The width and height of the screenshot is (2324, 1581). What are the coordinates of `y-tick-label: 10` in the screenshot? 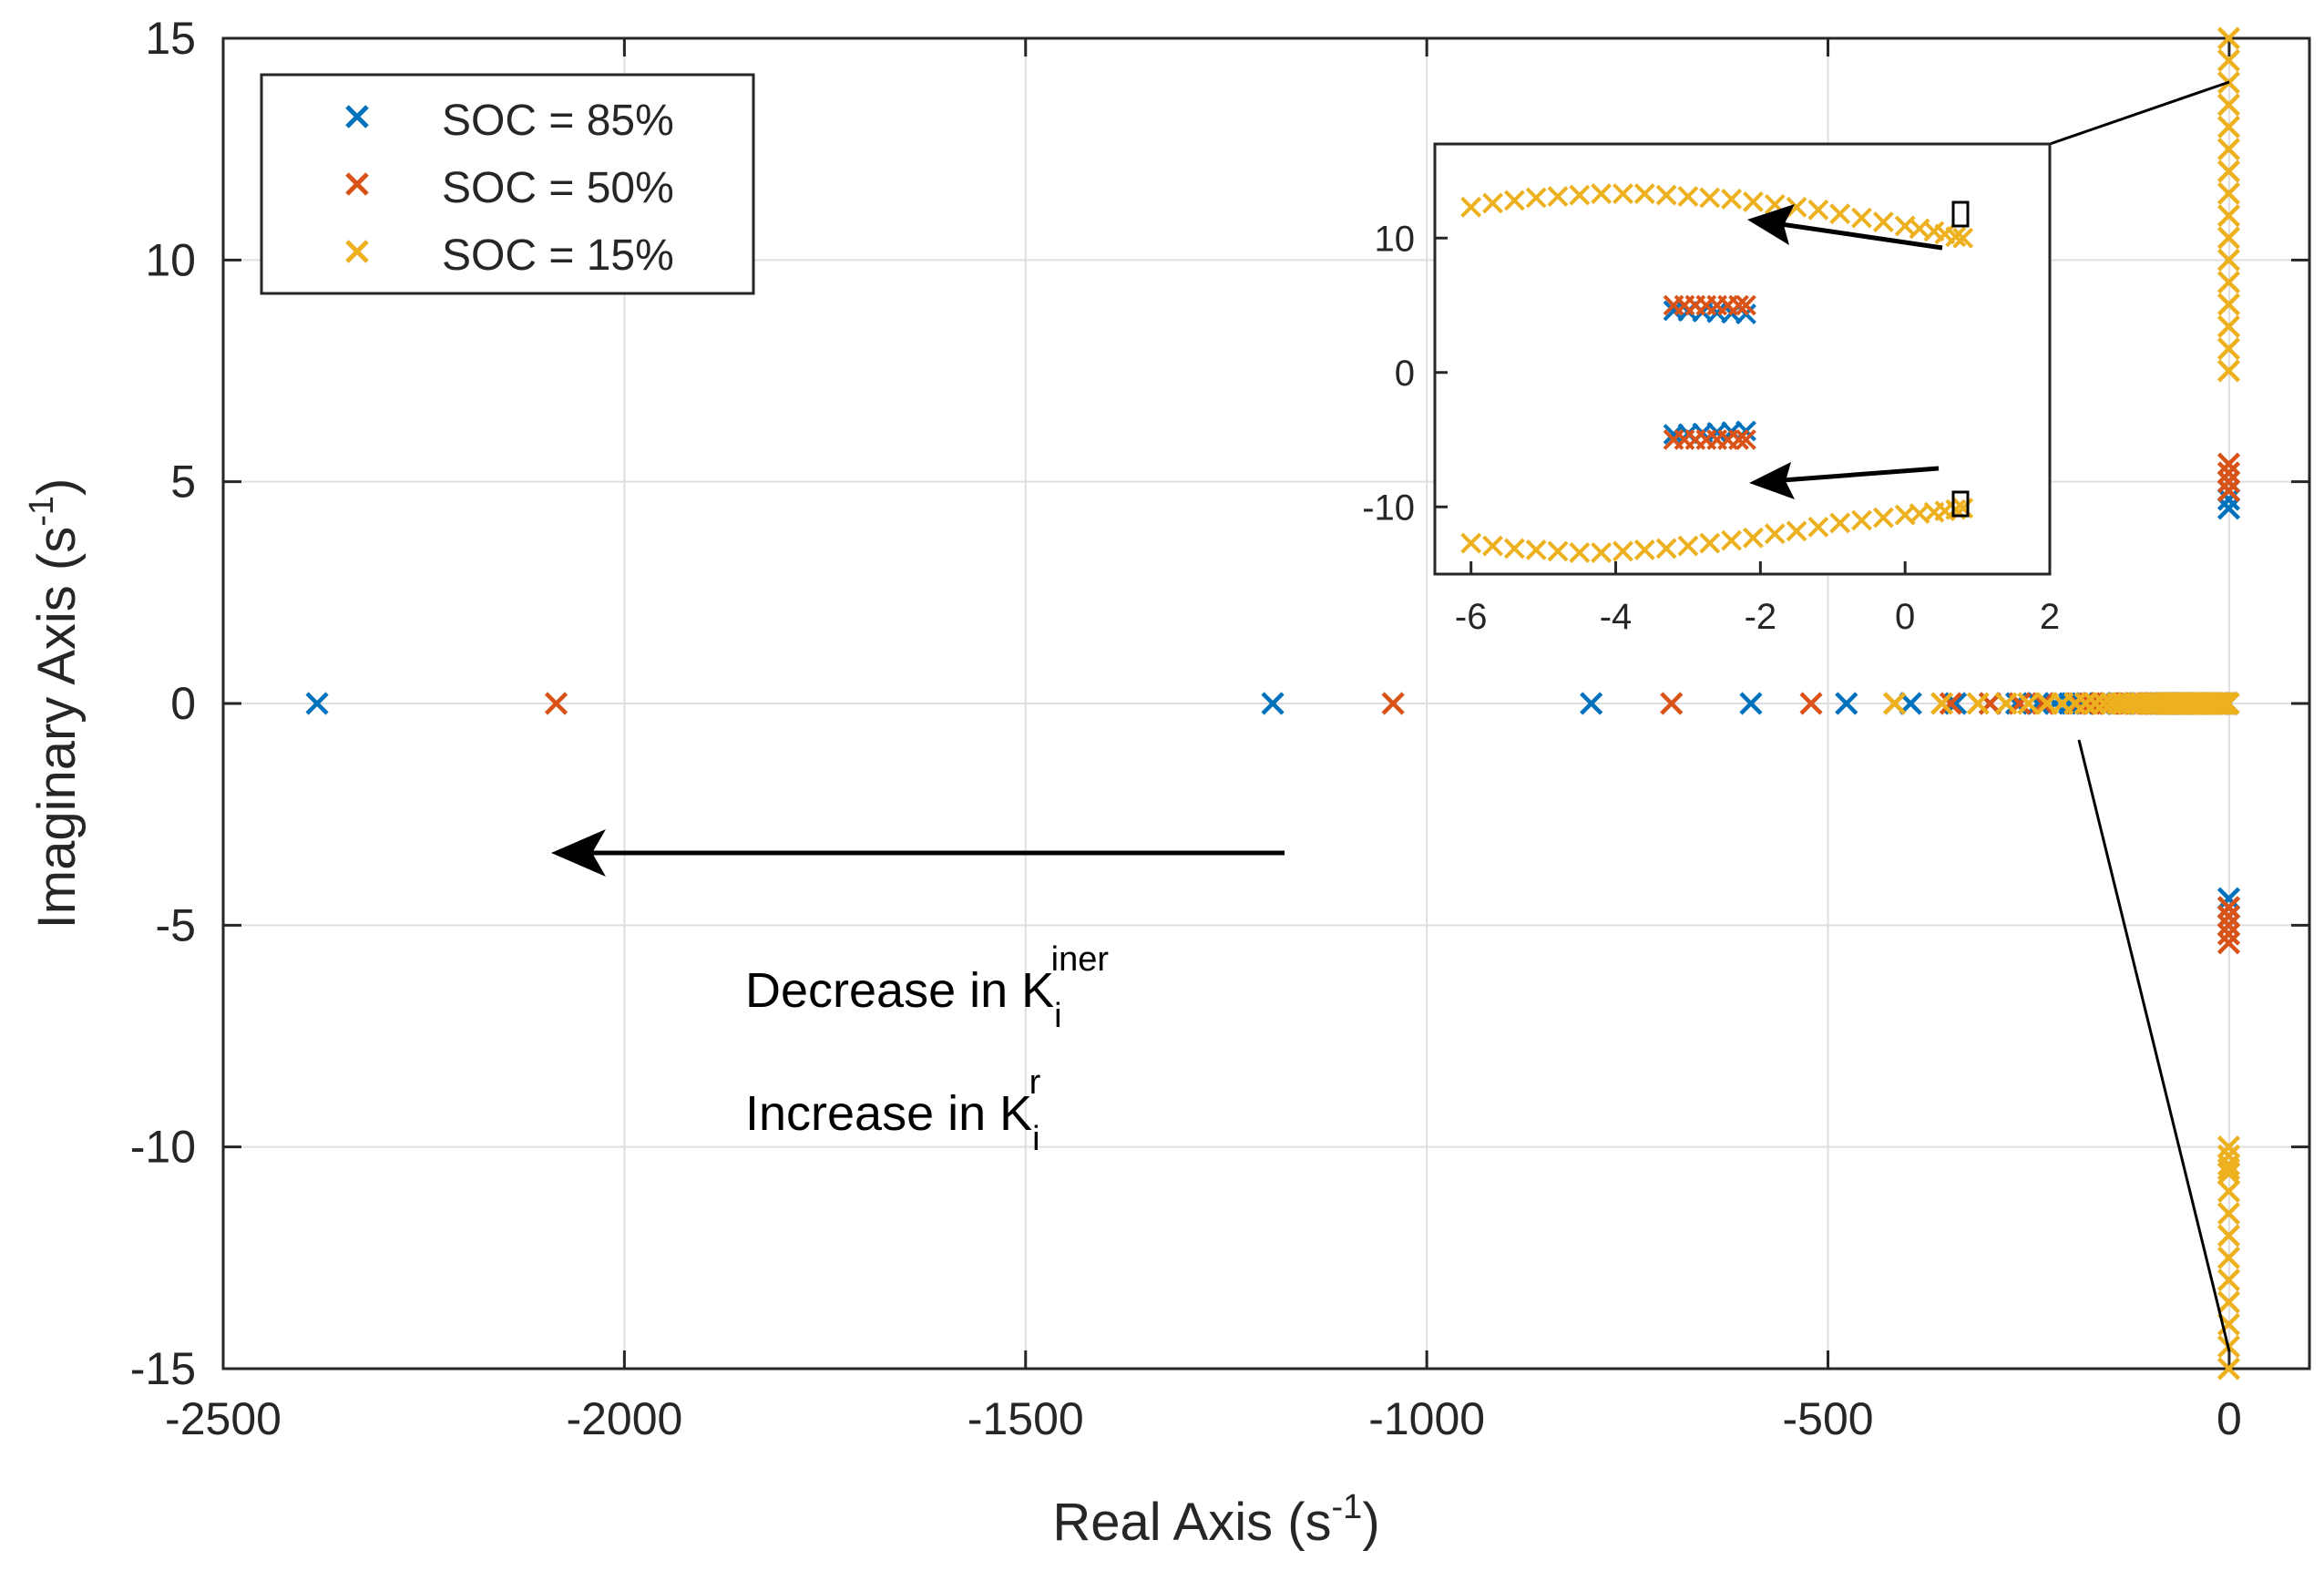 It's located at (170, 259).